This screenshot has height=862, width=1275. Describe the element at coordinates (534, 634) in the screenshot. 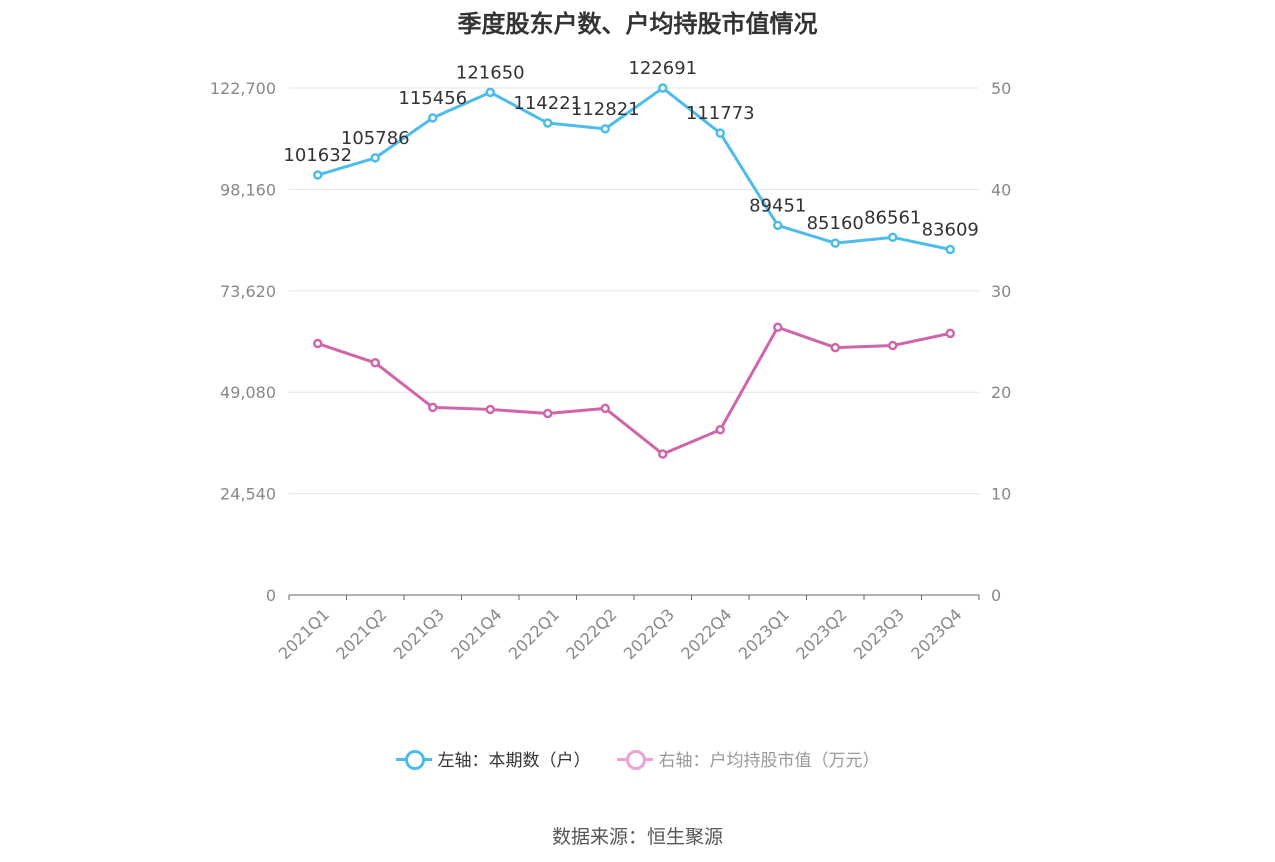

I see `x-tick-label: 2022Q1` at that location.